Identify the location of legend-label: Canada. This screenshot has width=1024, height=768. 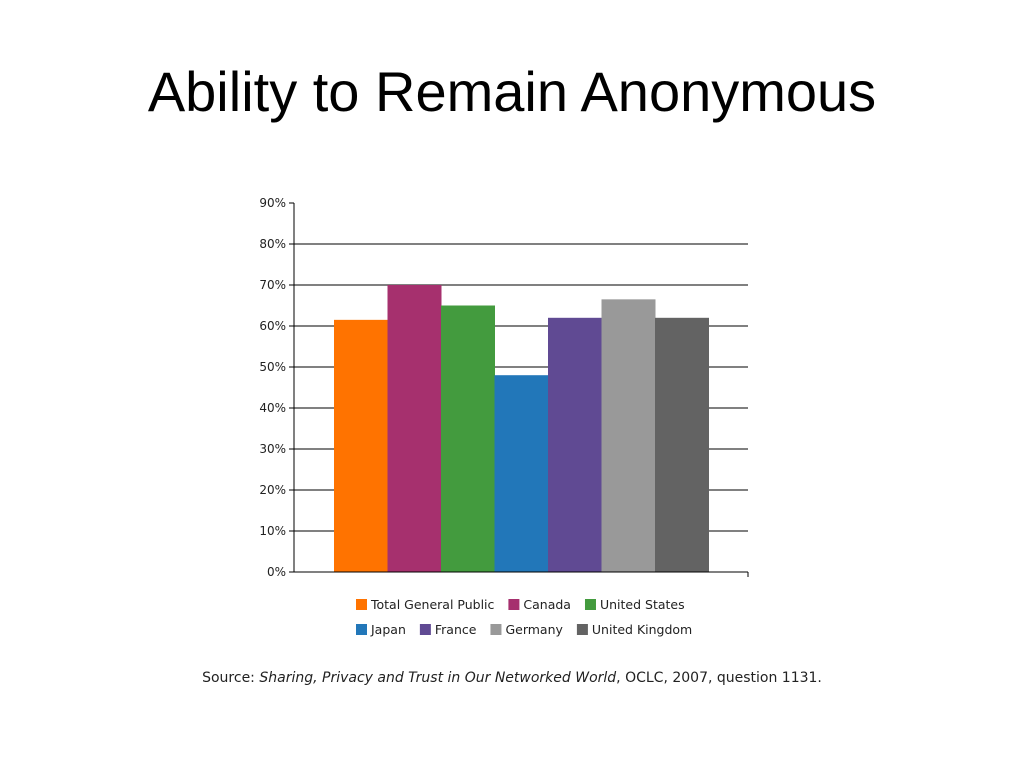
(547, 604).